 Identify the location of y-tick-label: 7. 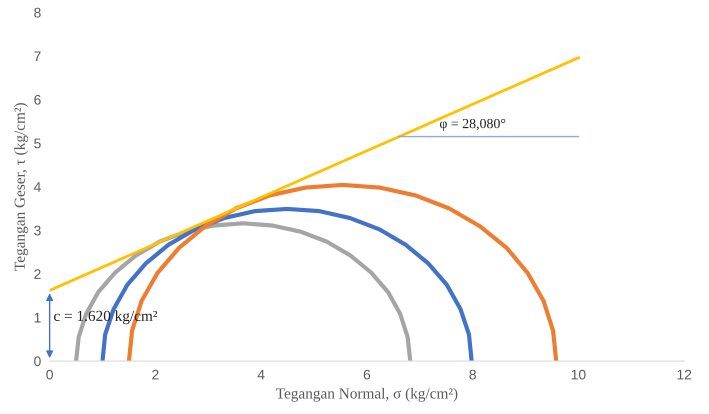
(37, 56).